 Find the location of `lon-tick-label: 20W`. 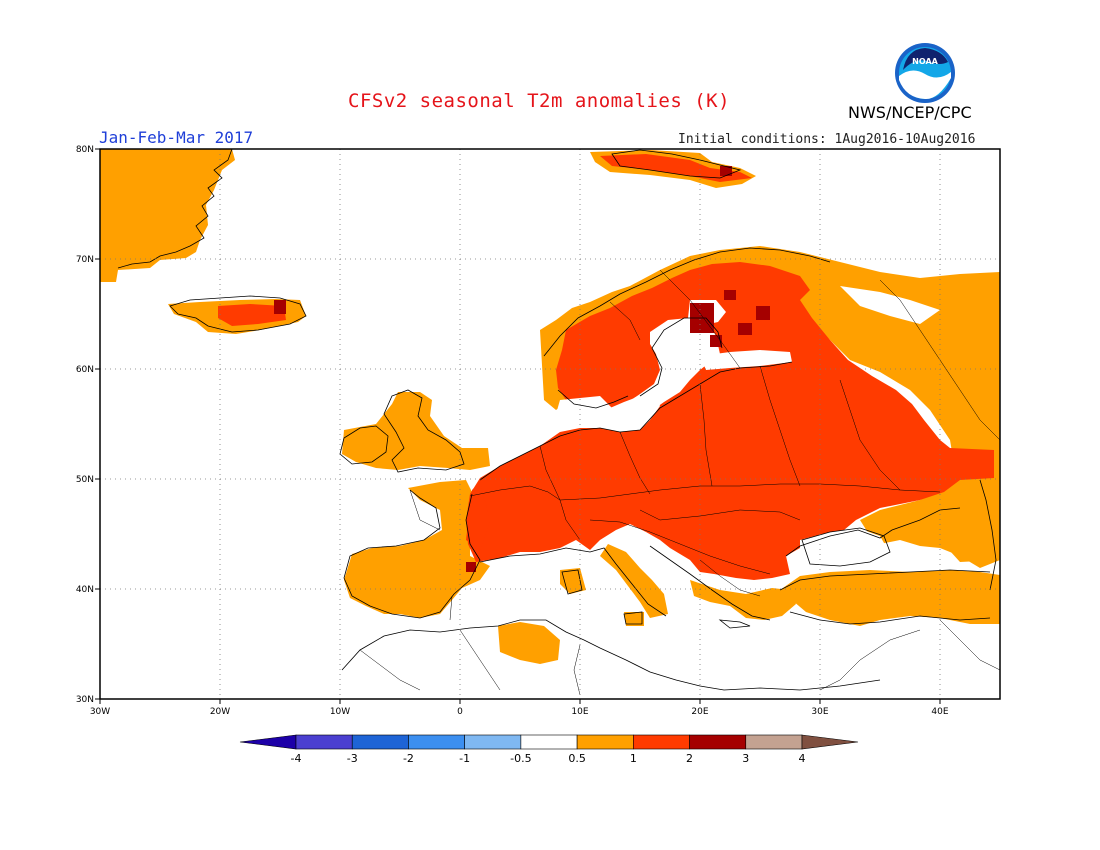

lon-tick-label: 20W is located at coordinates (220, 712).